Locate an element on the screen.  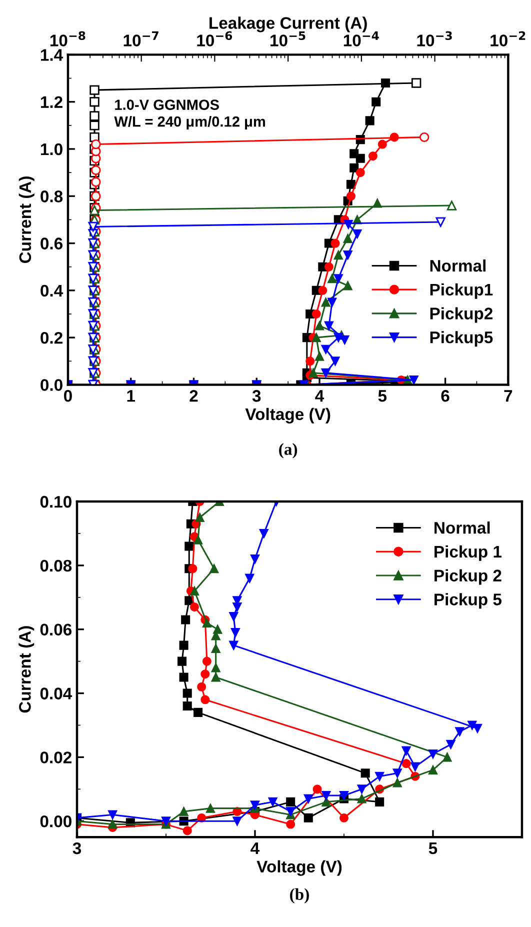
text: (a) is located at coordinates (288, 450).